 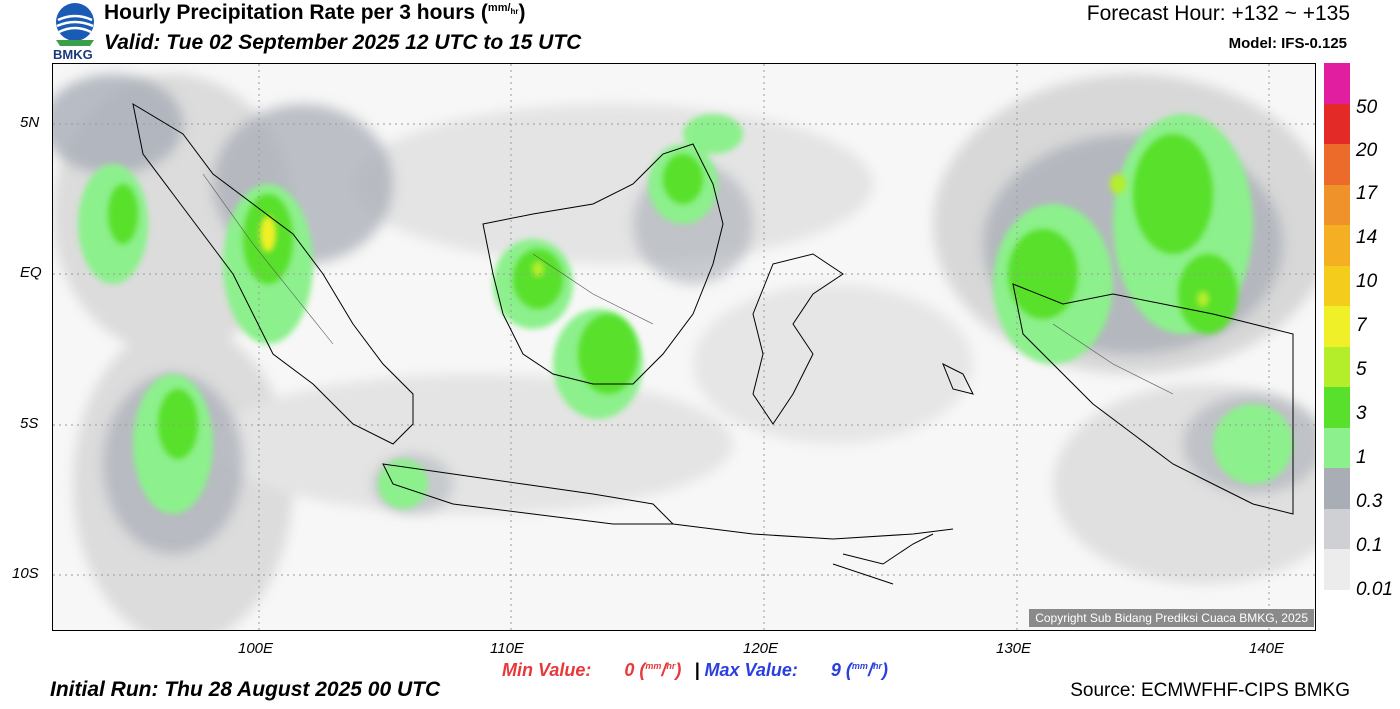 I want to click on lat-label-5s: 5S, so click(x=29, y=423).